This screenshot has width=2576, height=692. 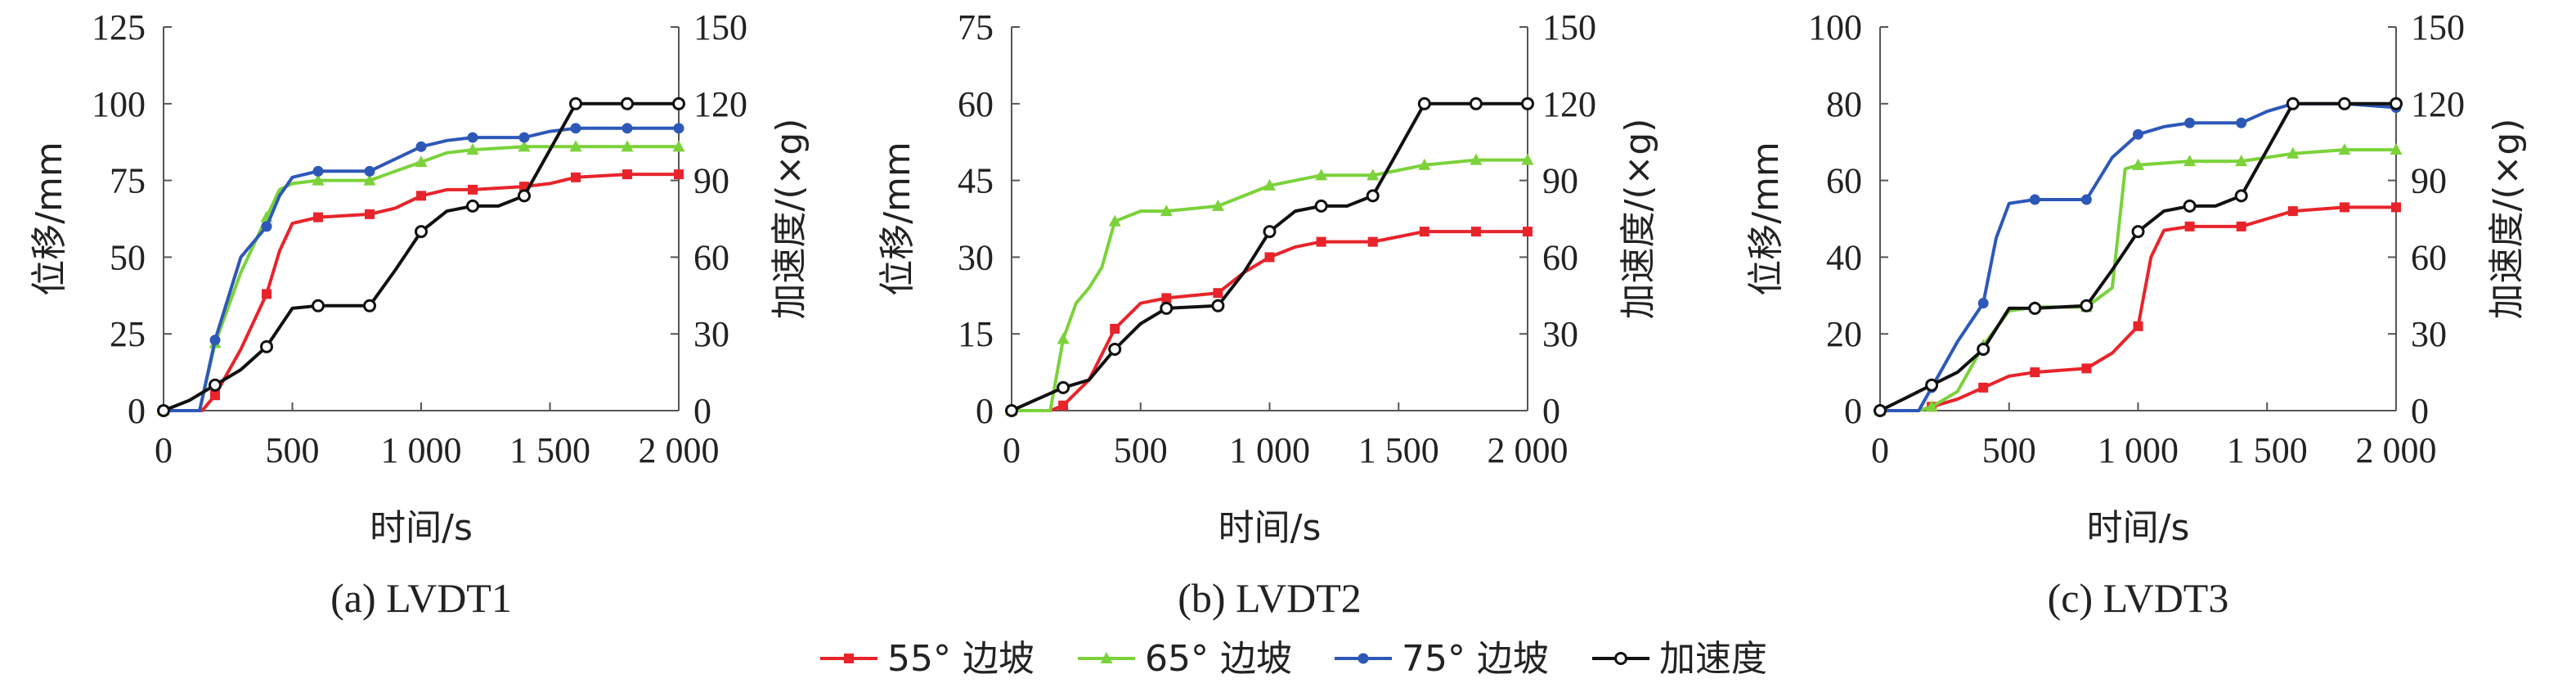 What do you see at coordinates (128, 181) in the screenshot?
I see `left-tick-label: 75` at bounding box center [128, 181].